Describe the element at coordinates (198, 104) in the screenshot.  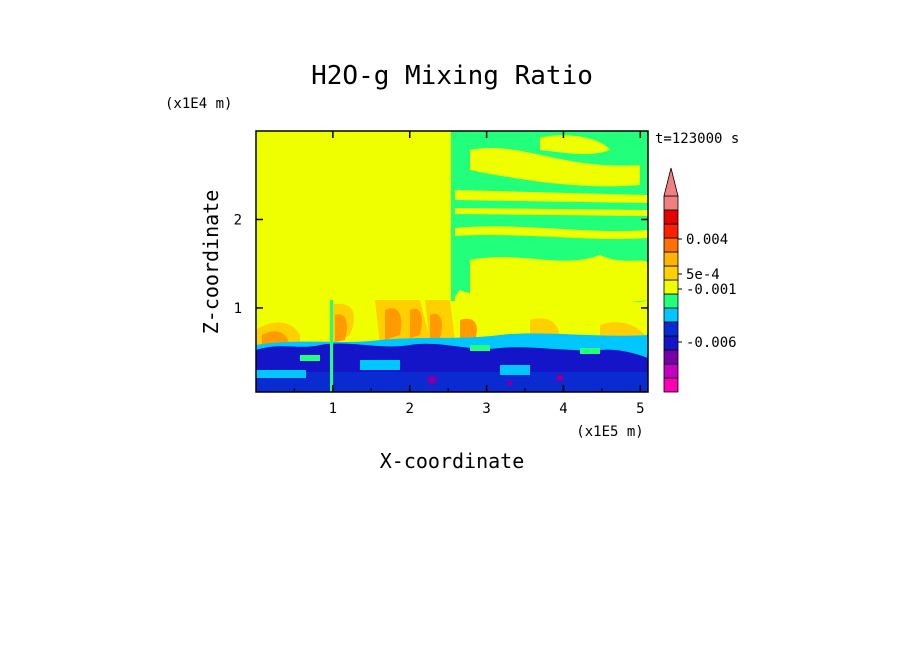
I see `y-unit-label: (x1E4 m)` at that location.